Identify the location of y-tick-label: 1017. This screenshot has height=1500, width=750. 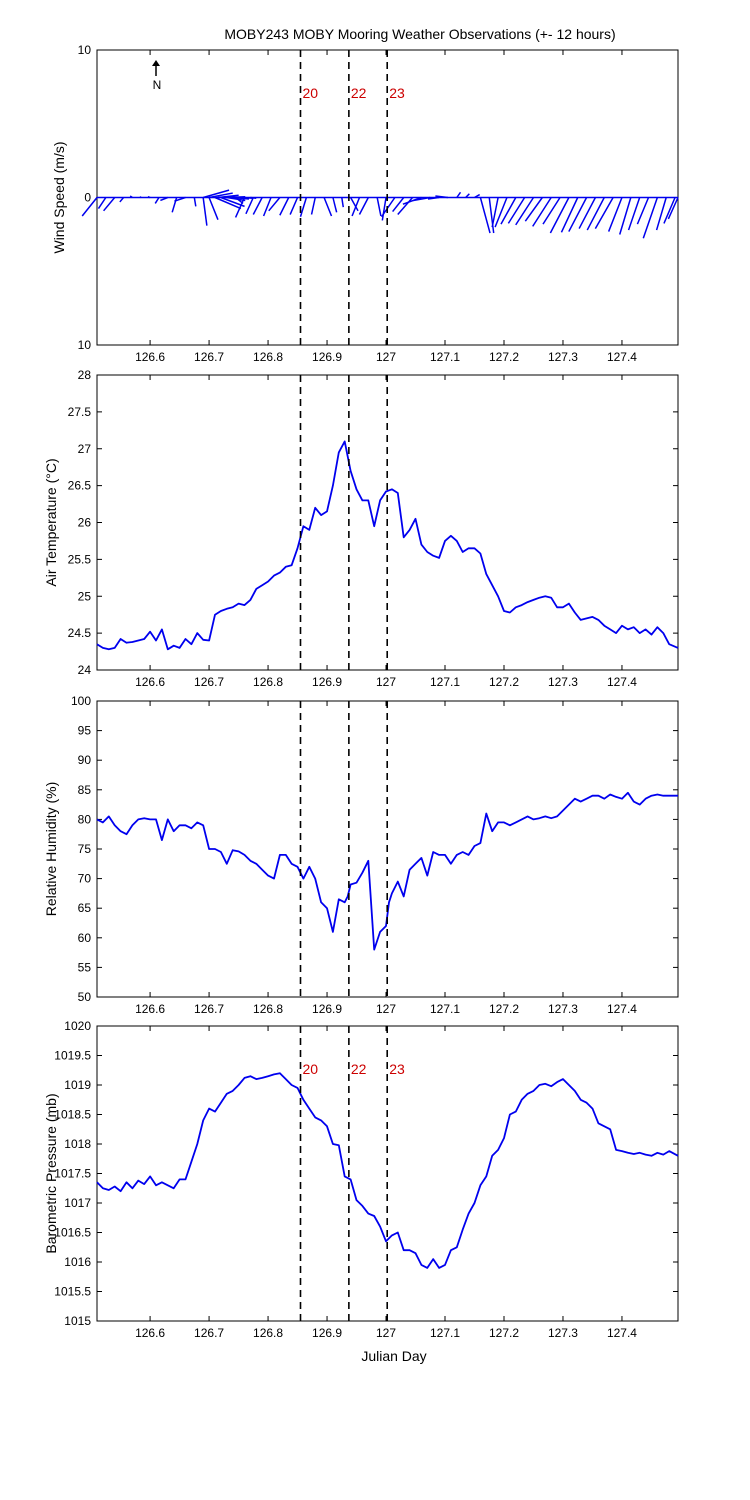
(77, 1203).